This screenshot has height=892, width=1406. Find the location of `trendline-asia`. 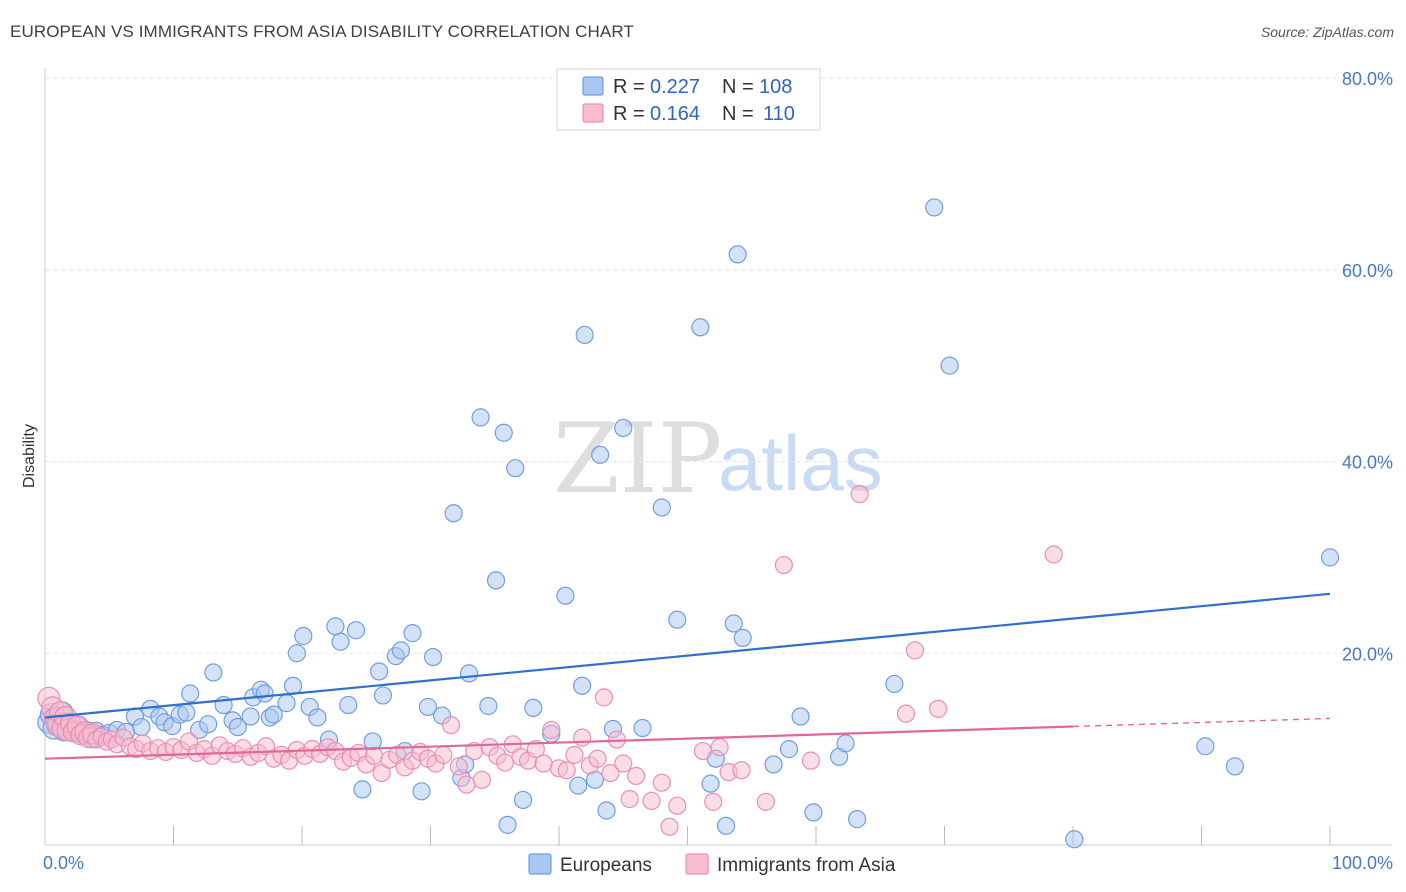

trendline-asia is located at coordinates (559, 742).